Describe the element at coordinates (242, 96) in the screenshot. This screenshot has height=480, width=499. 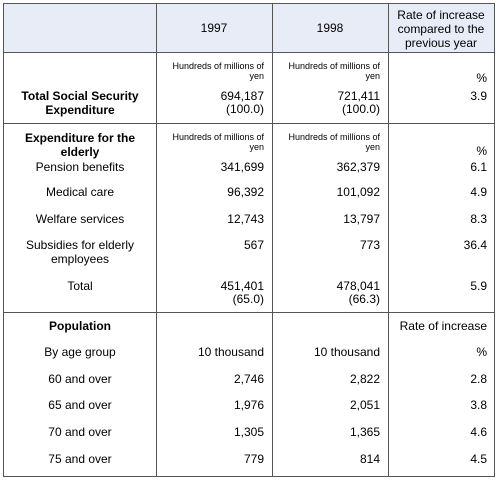
I see `total-1997-value: 694,187` at that location.